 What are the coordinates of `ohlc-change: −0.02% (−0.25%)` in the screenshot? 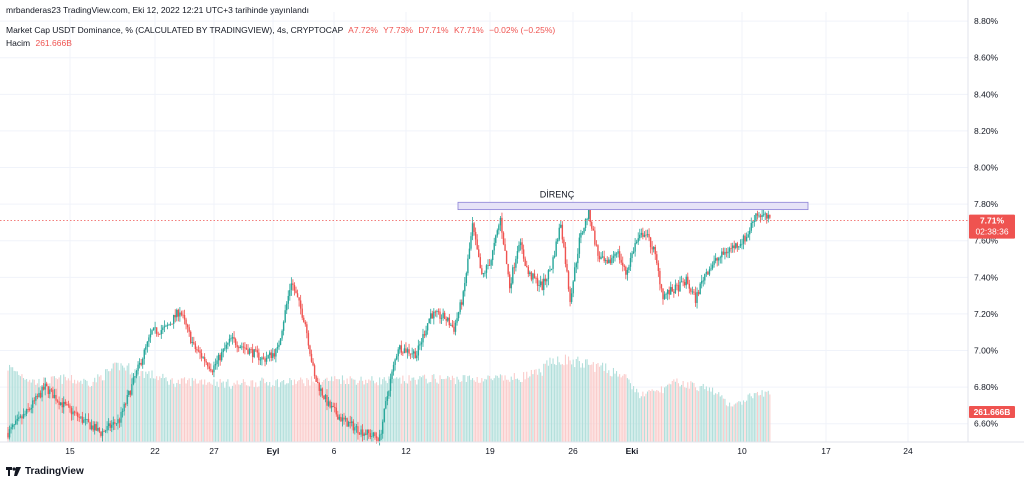 It's located at (522, 30).